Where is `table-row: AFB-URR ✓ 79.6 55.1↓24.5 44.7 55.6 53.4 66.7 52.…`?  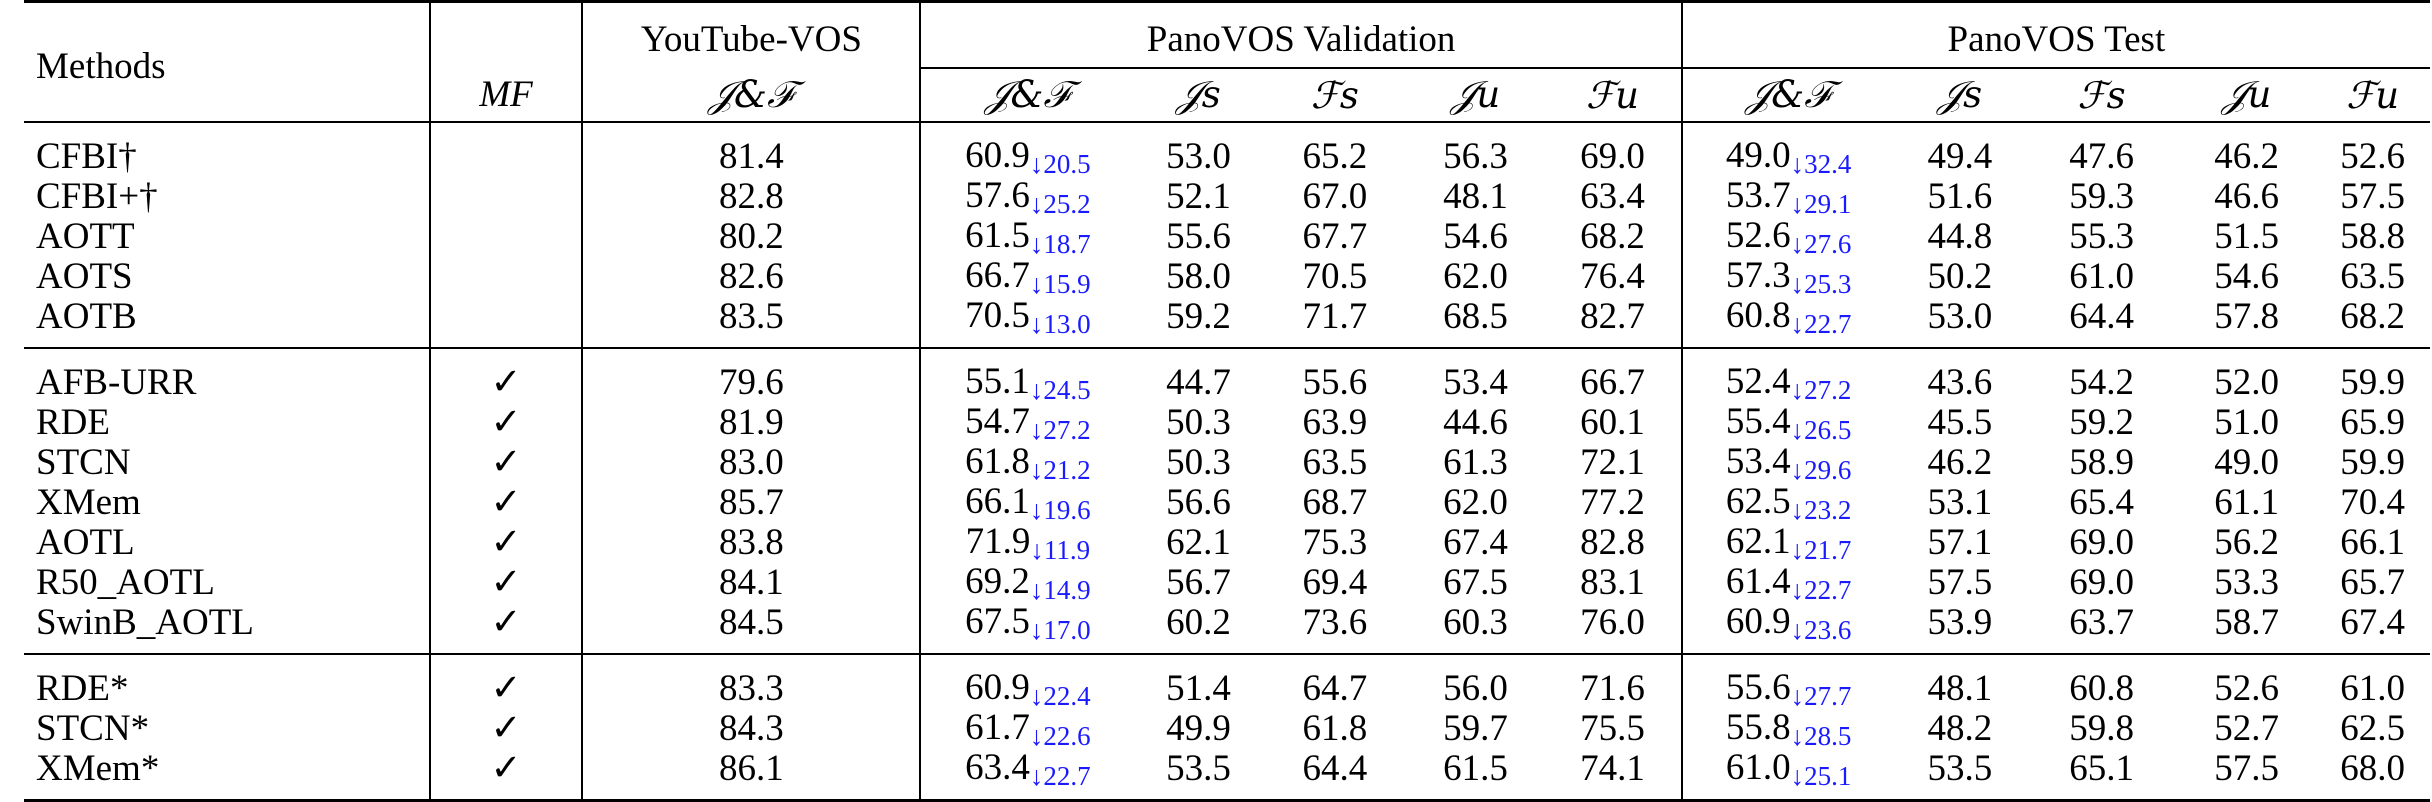 table-row: AFB-URR ✓ 79.6 55.1↓24.5 44.7 55.6 53.4 66.7 52.… is located at coordinates (1227, 376).